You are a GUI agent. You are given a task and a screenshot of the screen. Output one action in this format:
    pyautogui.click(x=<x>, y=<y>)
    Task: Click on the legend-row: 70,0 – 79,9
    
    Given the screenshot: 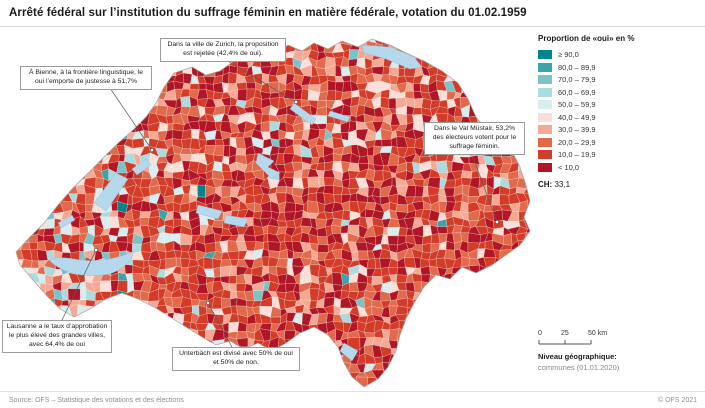 What is the action you would take?
    pyautogui.click(x=619, y=79)
    